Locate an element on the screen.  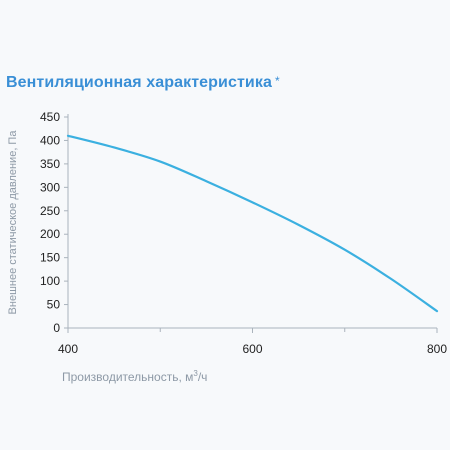
x-tick-label: 800 is located at coordinates (437, 349).